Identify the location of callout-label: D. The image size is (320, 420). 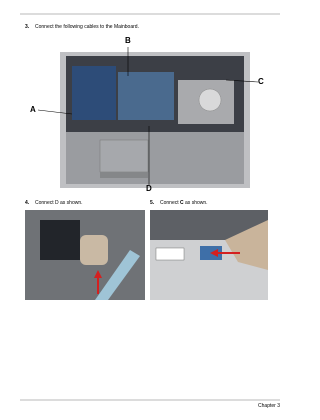
(149, 188).